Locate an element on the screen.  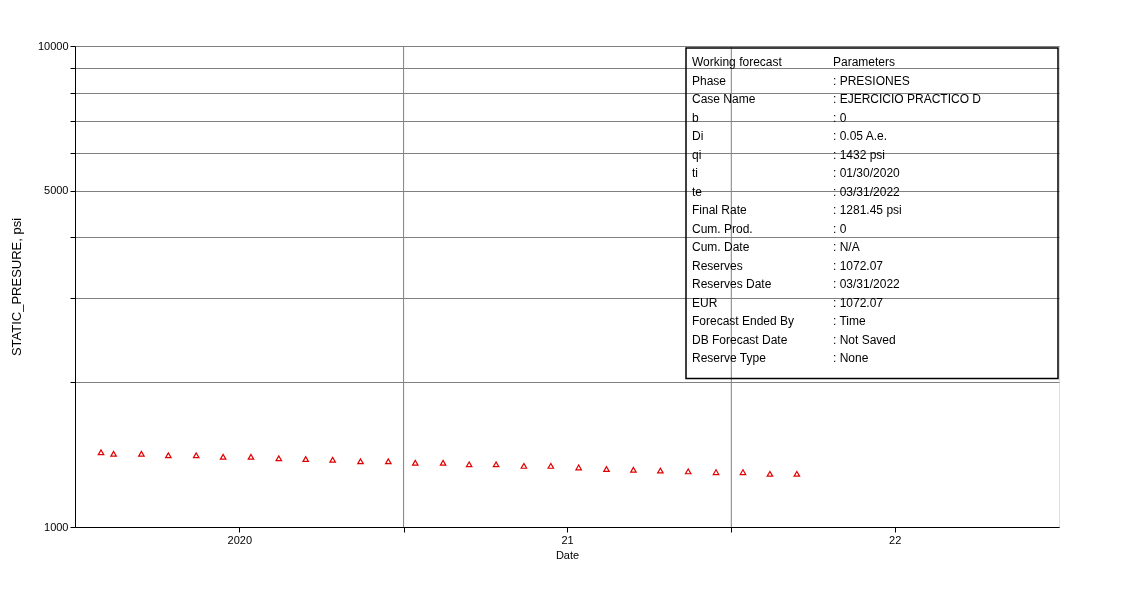
annotation: : 0.05 A.e. is located at coordinates (860, 136).